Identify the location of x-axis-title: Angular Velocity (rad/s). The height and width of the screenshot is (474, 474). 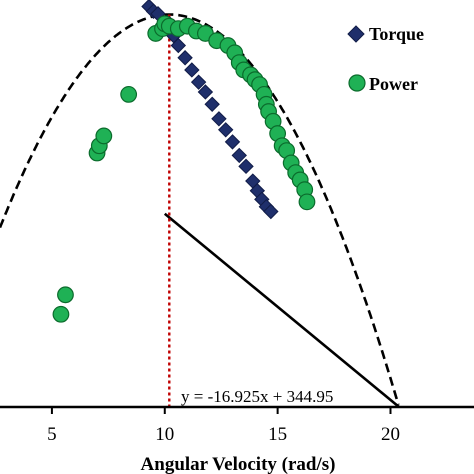
(238, 464).